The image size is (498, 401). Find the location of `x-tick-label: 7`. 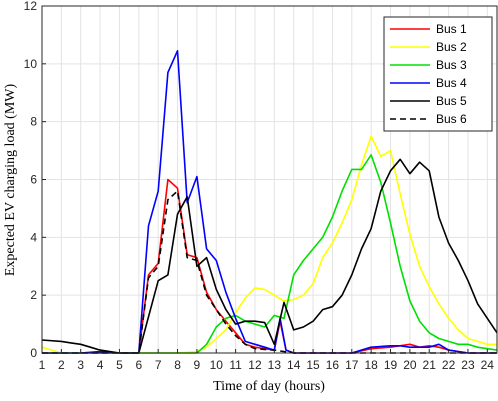

x-tick-label: 7 is located at coordinates (158, 365).